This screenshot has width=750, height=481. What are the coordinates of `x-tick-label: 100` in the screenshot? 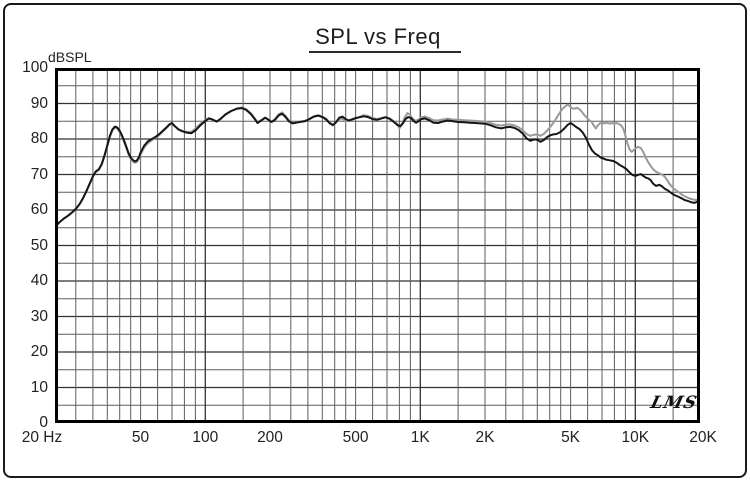 It's located at (205, 437).